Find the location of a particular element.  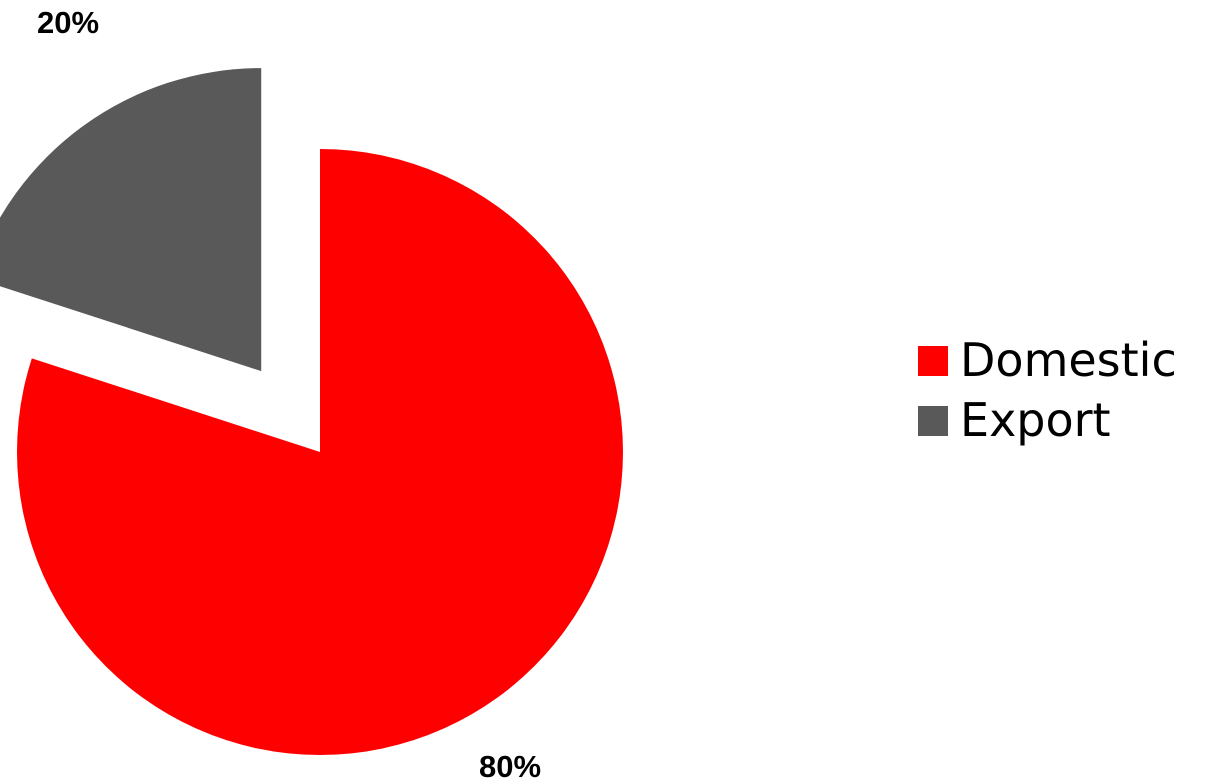

legend-item-domestic: Domestic is located at coordinates (1047, 360).